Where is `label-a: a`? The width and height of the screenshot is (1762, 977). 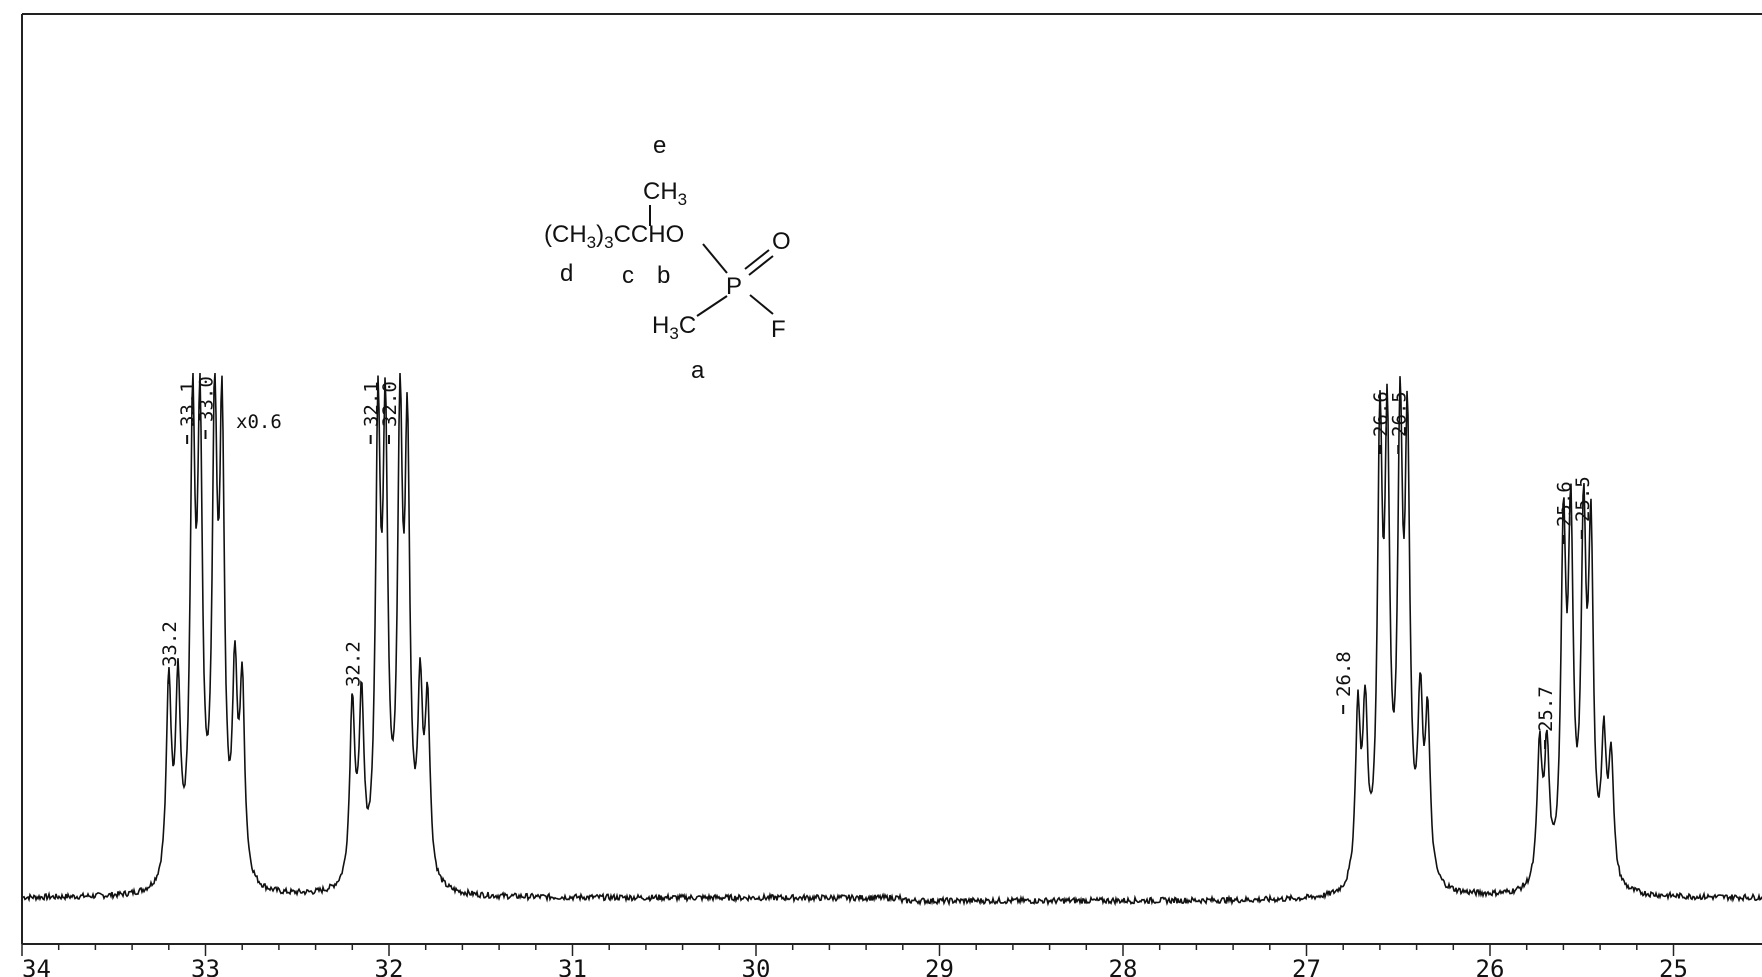
label-a: a is located at coordinates (698, 370).